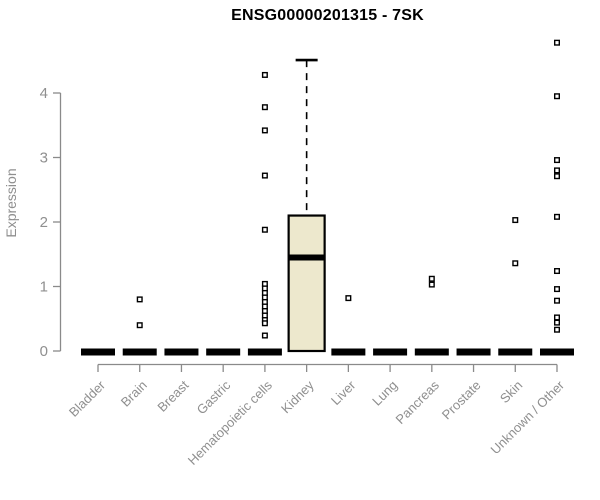 The width and height of the screenshot is (600, 500). What do you see at coordinates (461, 400) in the screenshot?
I see `x-tick-label-prostate: Prostate` at bounding box center [461, 400].